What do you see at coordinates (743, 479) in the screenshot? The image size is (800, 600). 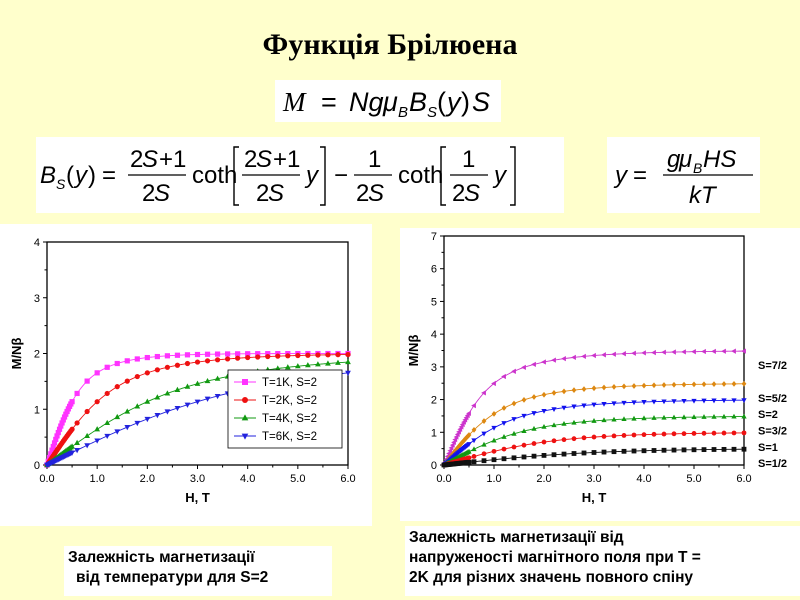 I see `chart-2-x-tick-label: 6.0` at bounding box center [743, 479].